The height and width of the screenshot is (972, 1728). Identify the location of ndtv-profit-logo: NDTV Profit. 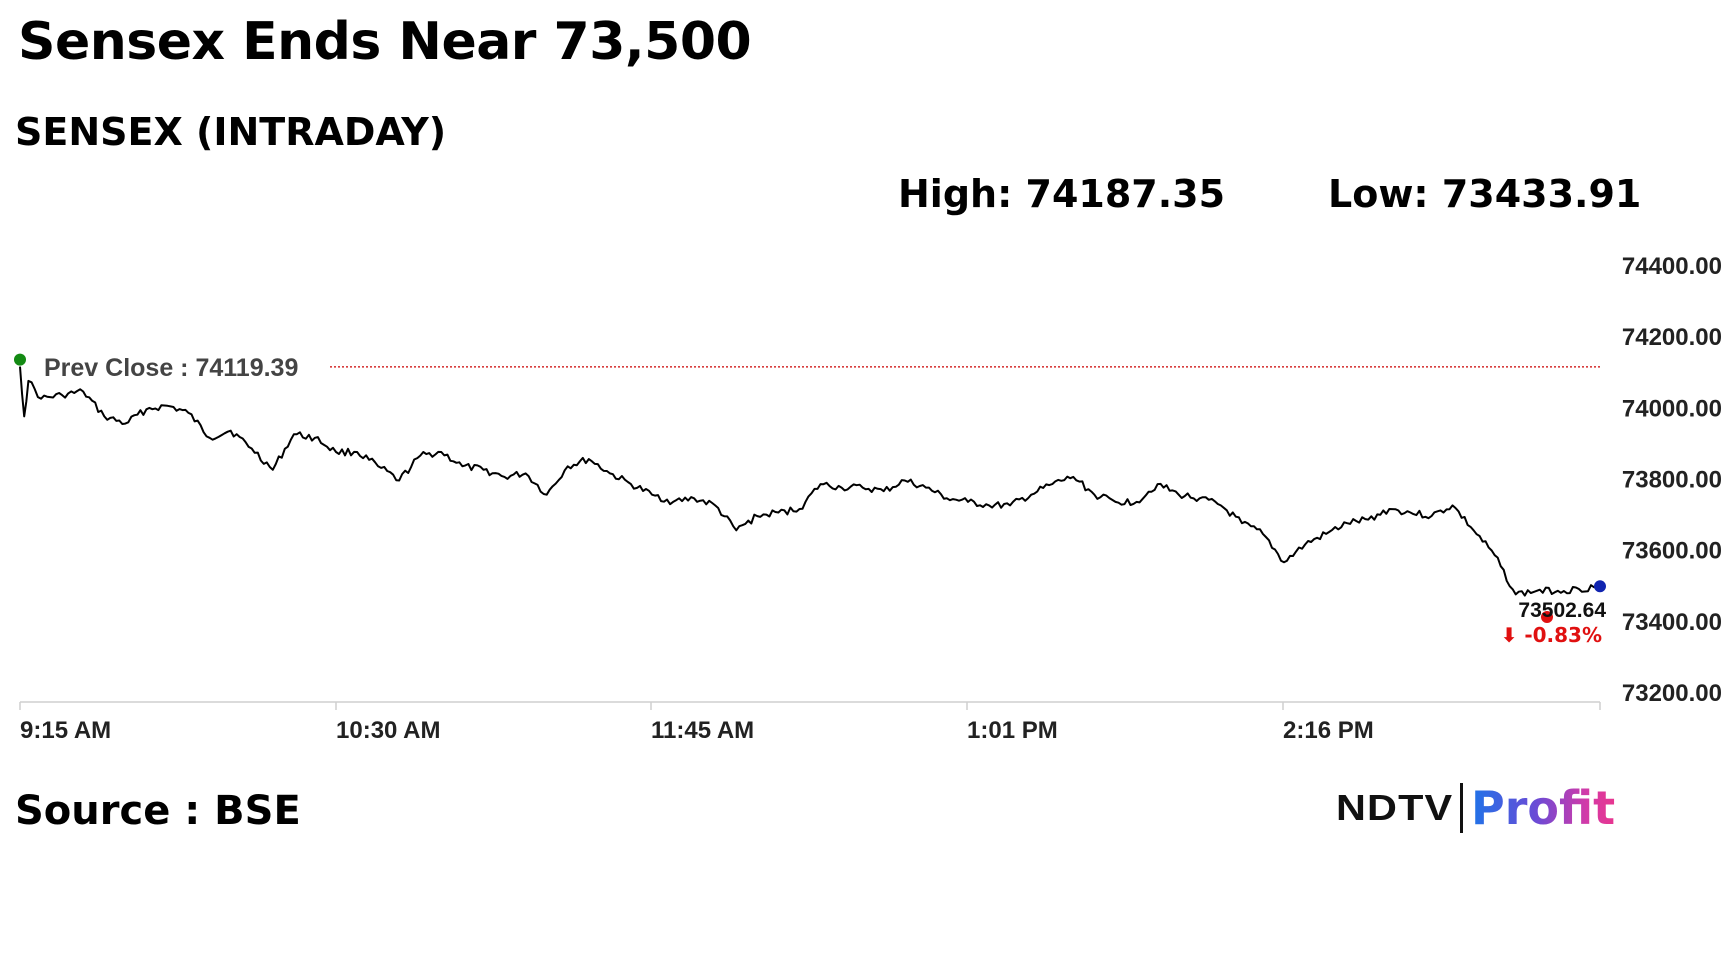
(1475, 808).